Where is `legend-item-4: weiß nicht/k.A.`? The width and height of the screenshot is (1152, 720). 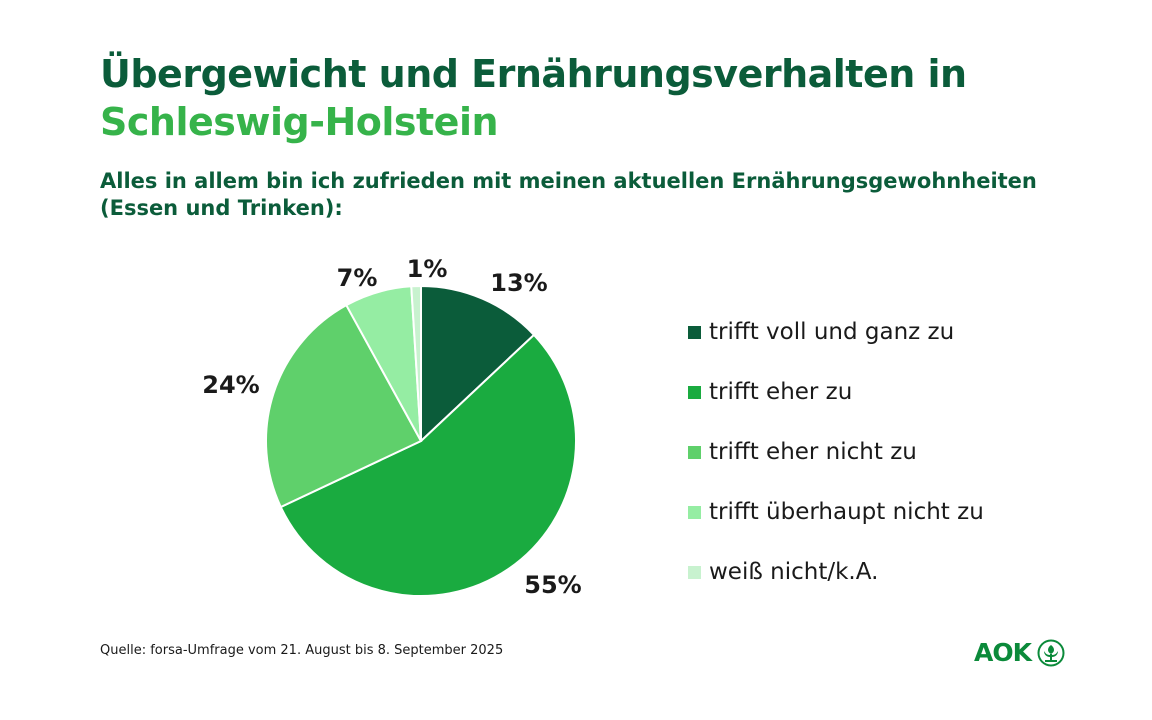
legend-item-4: weiß nicht/k.A. is located at coordinates (836, 572).